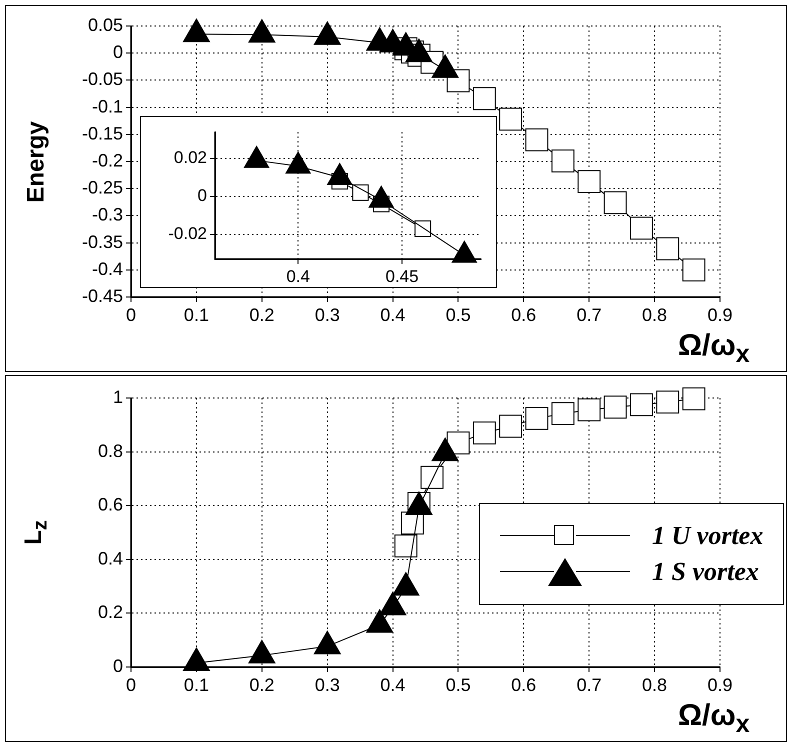  Describe the element at coordinates (107, 160) in the screenshot. I see `y-tick-label: -0.2` at that location.